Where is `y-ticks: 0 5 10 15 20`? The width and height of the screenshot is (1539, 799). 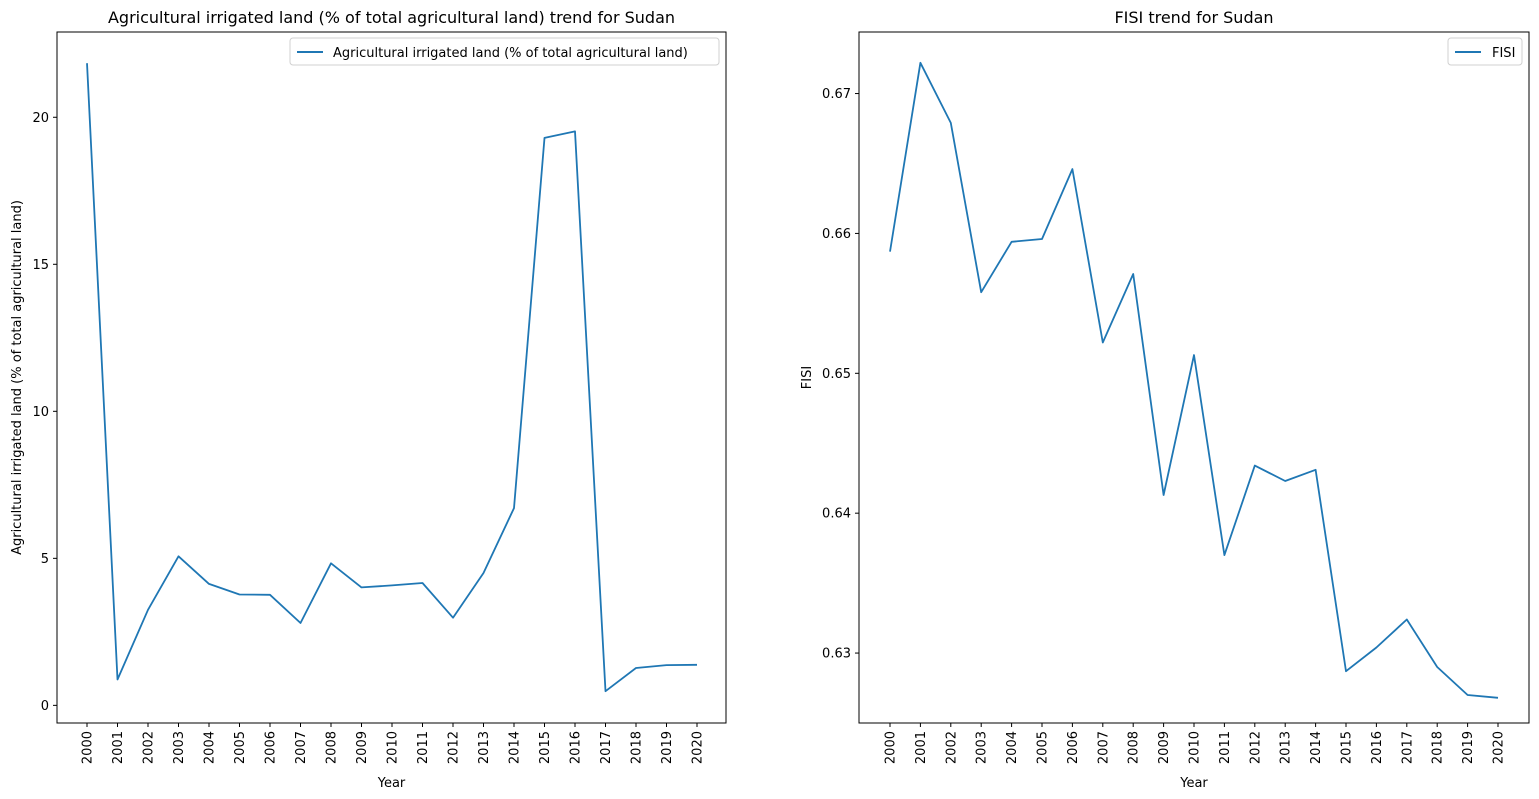 y-ticks: 0 5 10 15 20 is located at coordinates (44, 412).